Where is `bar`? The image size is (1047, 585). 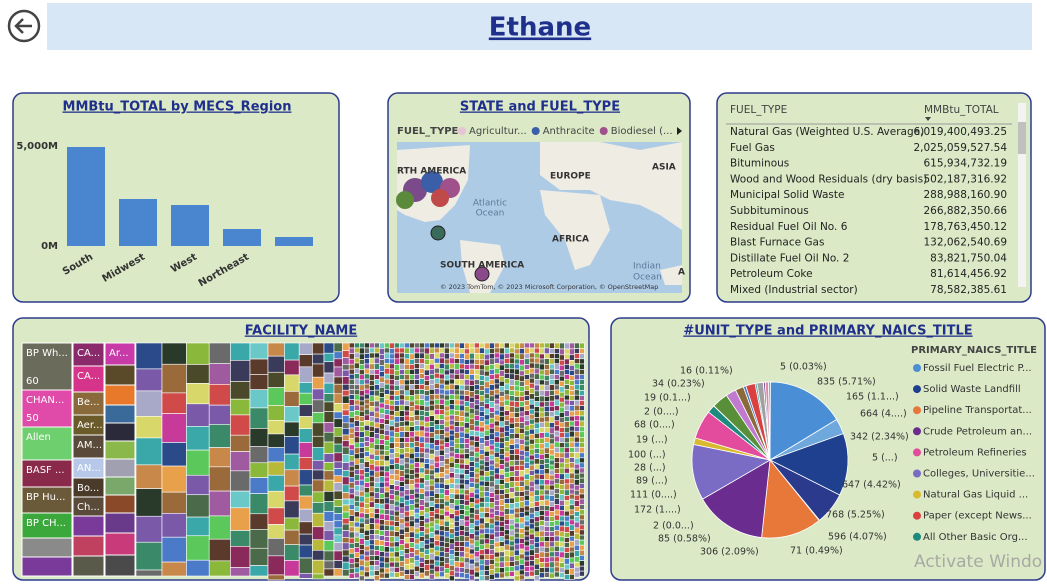
bar is located at coordinates (294, 241).